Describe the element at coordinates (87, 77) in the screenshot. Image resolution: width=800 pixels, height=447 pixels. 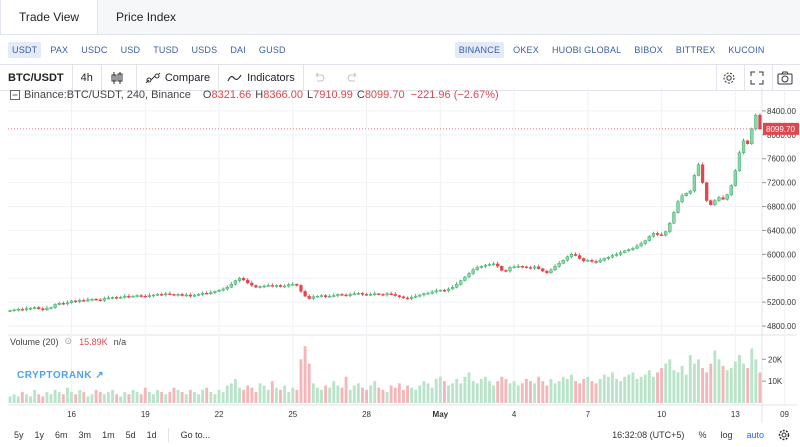
I see `interval-selector: 4h` at that location.